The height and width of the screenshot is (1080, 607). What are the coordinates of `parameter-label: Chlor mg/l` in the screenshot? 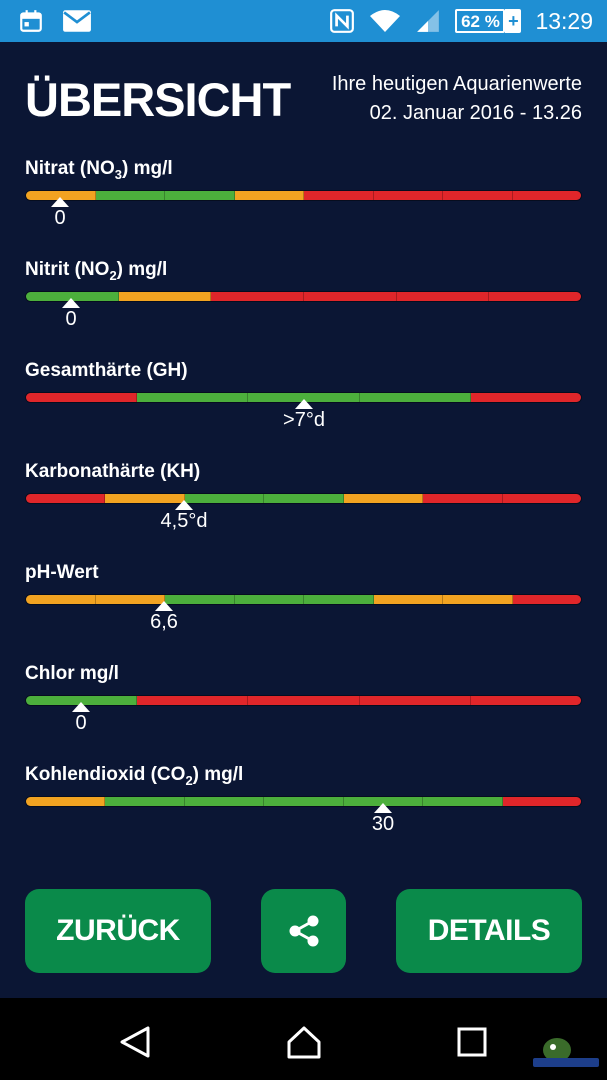 It's located at (72, 673).